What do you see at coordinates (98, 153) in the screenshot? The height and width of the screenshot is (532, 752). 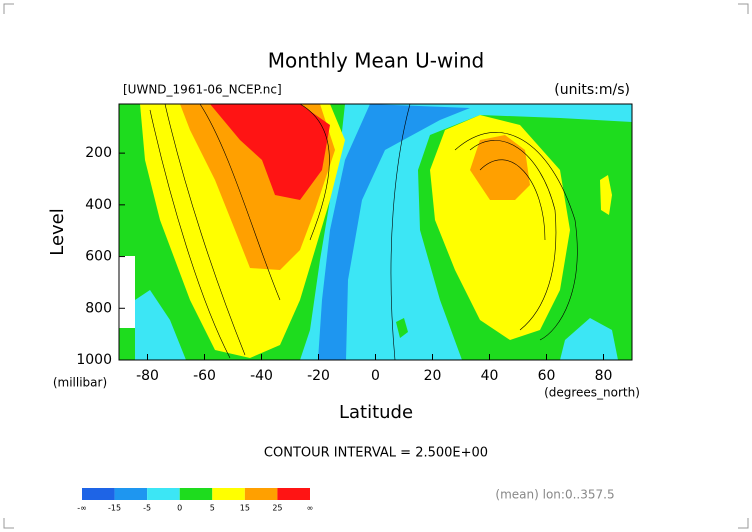 I see `y-tick-label: 200` at bounding box center [98, 153].